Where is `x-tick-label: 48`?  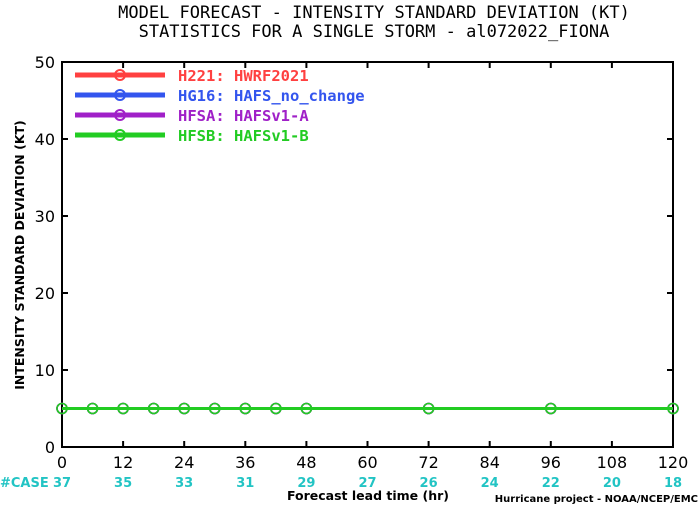
x-tick-label: 48 is located at coordinates (306, 462).